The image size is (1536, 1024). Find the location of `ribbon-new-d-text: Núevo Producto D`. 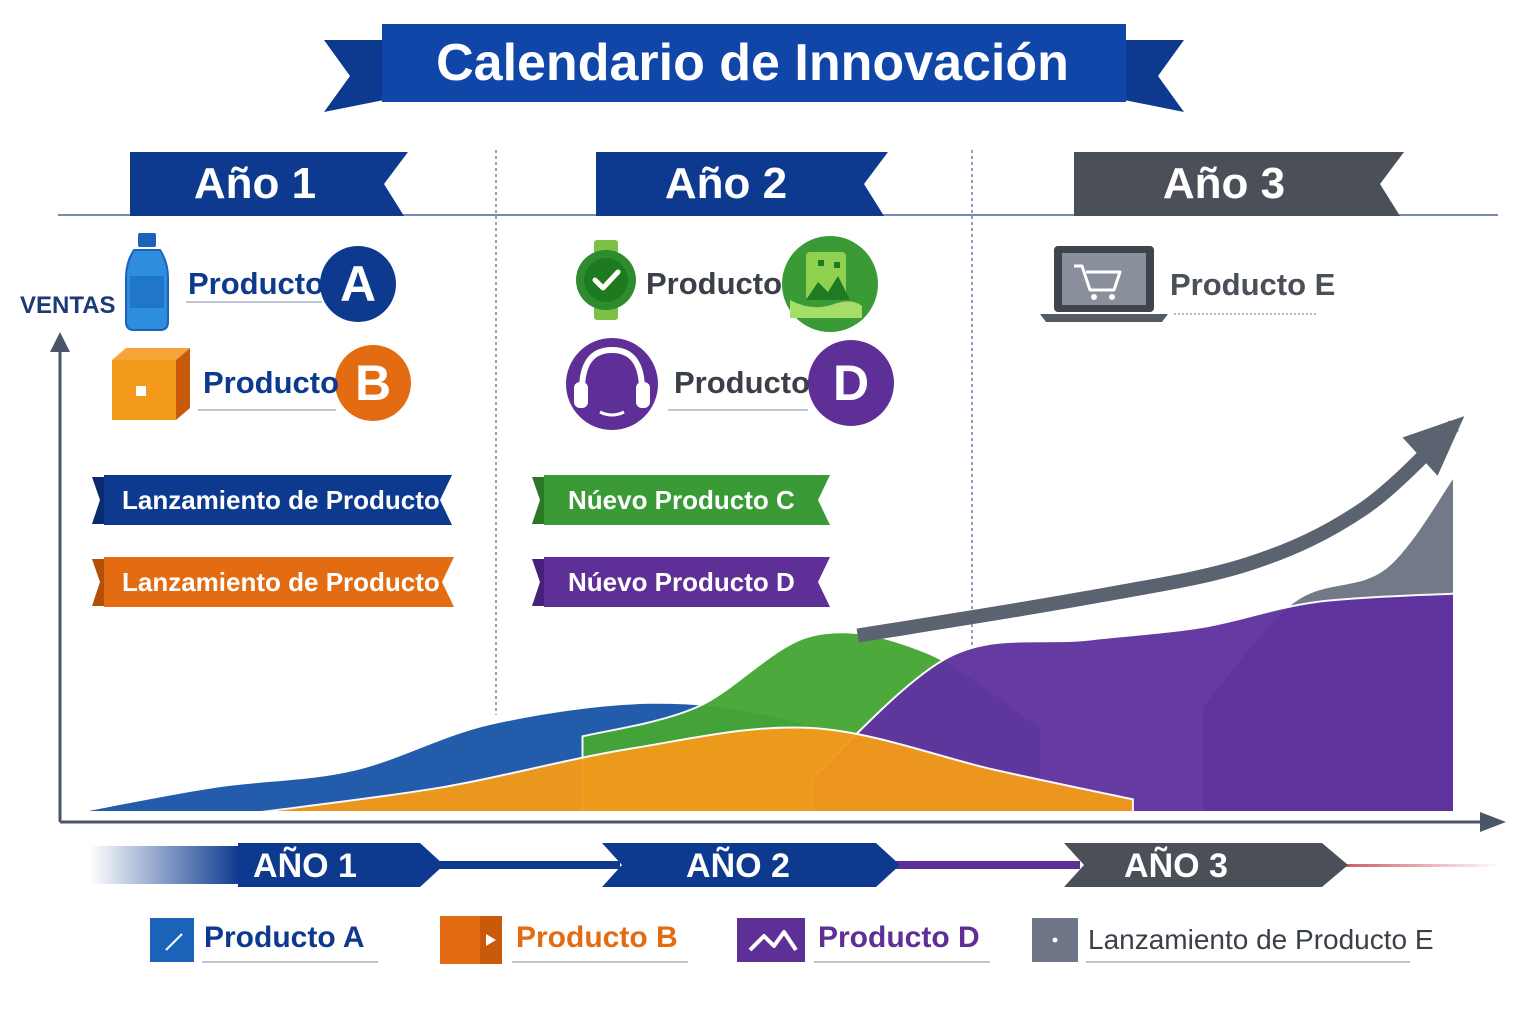

ribbon-new-d-text: Núevo Producto D is located at coordinates (681, 582).